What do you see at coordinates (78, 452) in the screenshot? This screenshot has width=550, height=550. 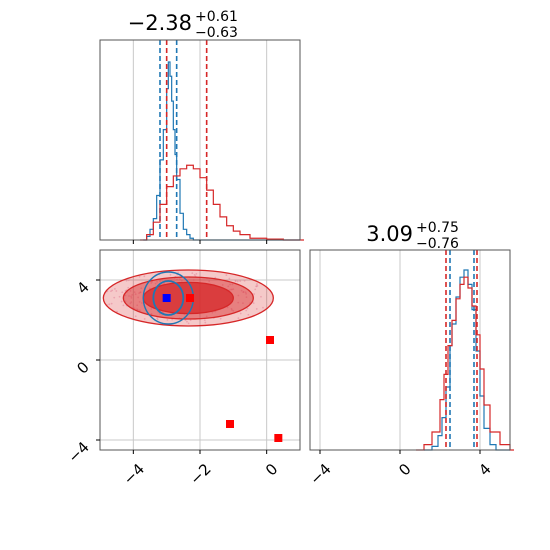 I see `joint-ytick-label-0: −4` at bounding box center [78, 452].